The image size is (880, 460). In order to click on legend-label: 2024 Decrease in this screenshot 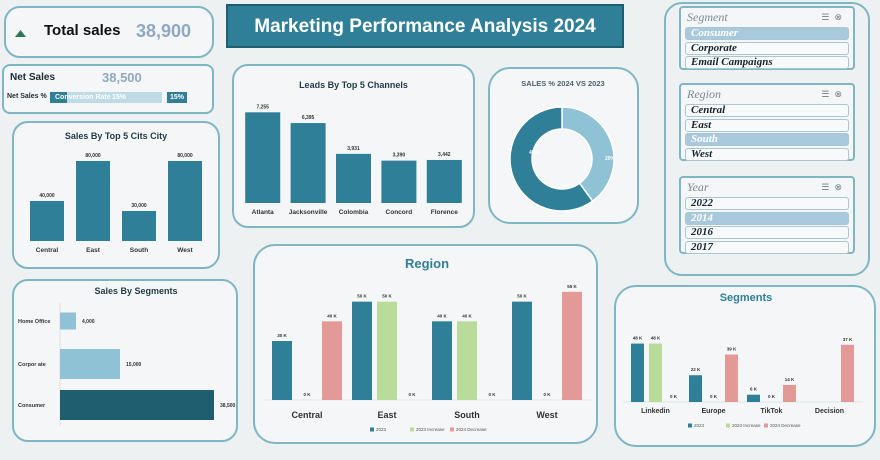, I will do `click(785, 425)`.